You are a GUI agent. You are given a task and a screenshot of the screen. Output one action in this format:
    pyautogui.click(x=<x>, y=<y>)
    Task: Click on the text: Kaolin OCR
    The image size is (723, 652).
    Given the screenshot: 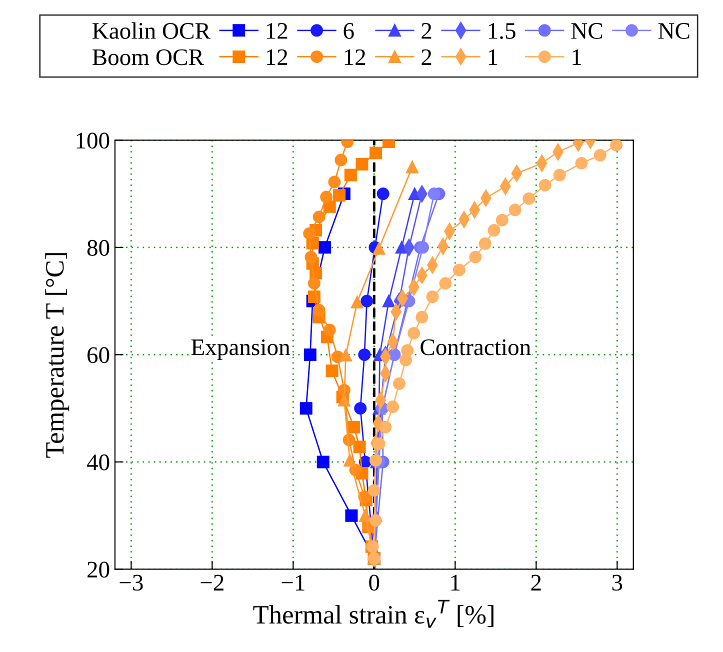 What is the action you would take?
    pyautogui.click(x=151, y=30)
    